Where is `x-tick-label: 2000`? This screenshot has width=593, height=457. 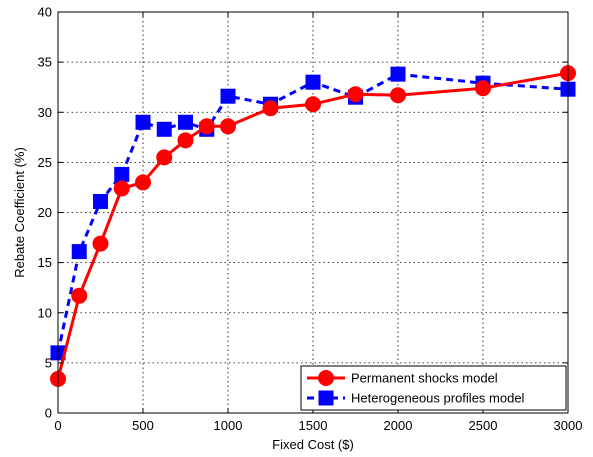 x-tick-label: 2000 is located at coordinates (398, 425).